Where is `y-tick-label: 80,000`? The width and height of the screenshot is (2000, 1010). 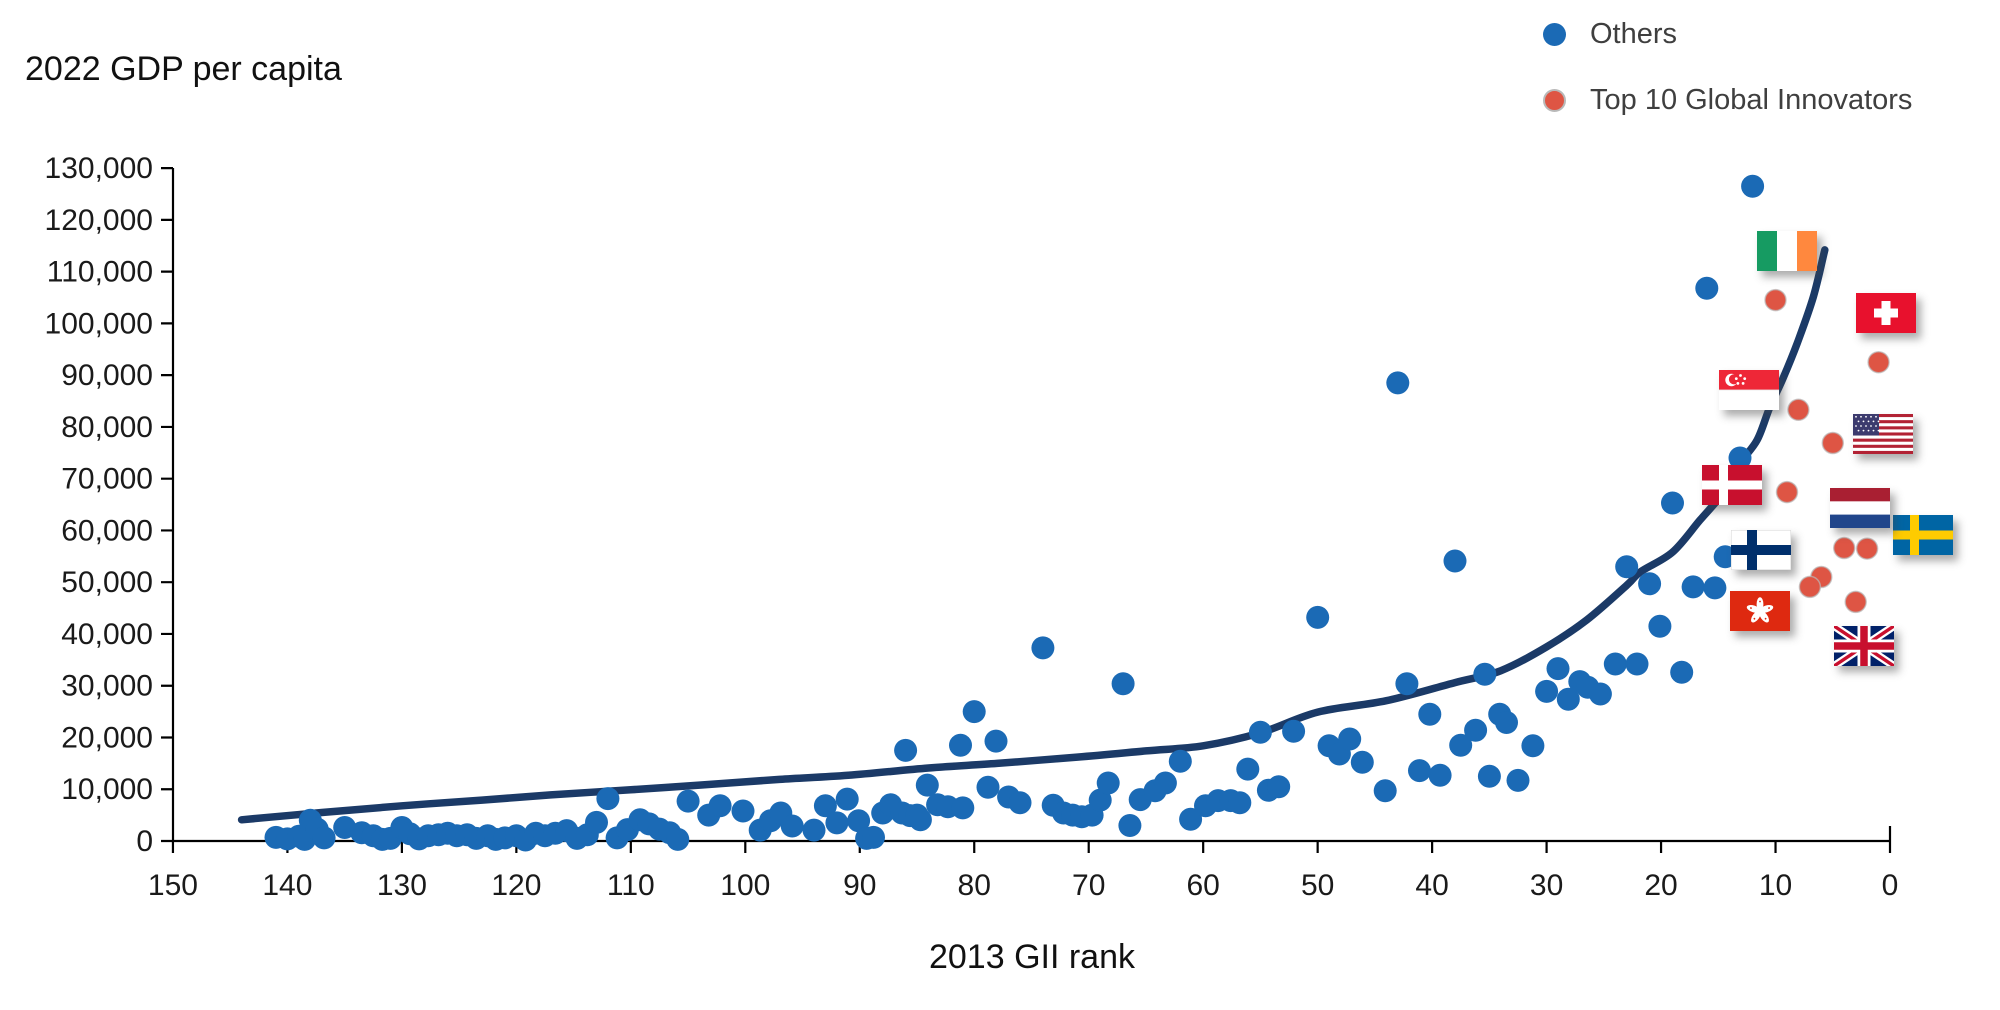 y-tick-label: 80,000 is located at coordinates (107, 427).